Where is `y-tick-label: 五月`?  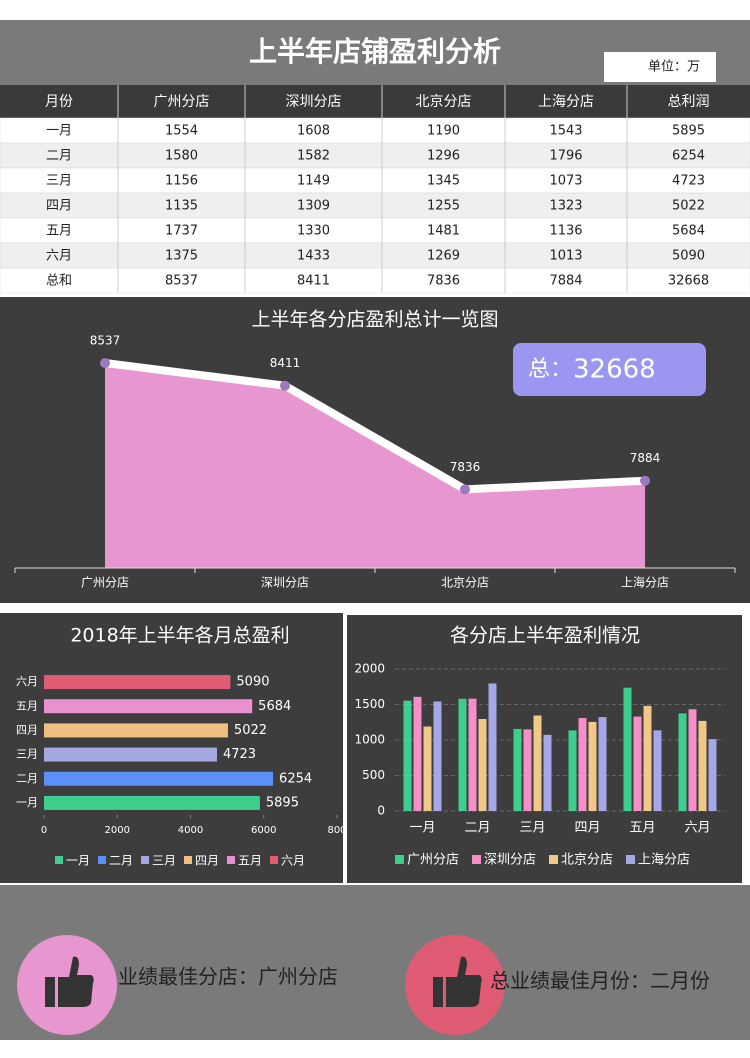
y-tick-label: 五月 is located at coordinates (27, 705).